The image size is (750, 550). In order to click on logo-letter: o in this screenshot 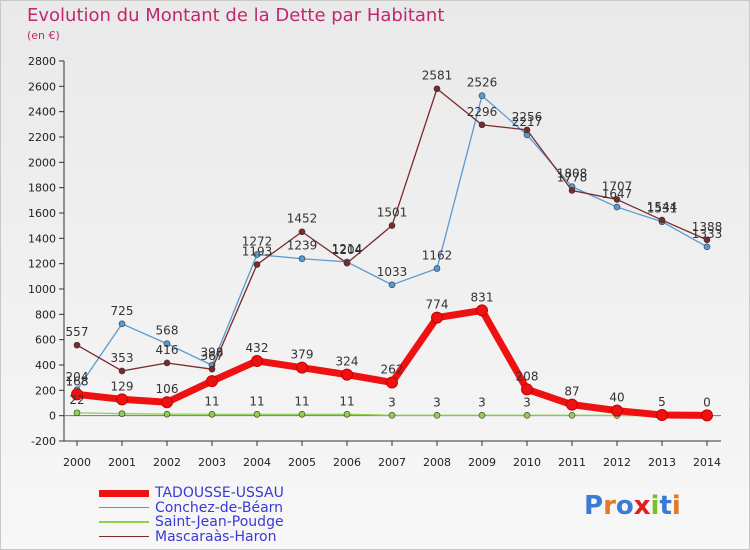, I will do `click(624, 506)`.